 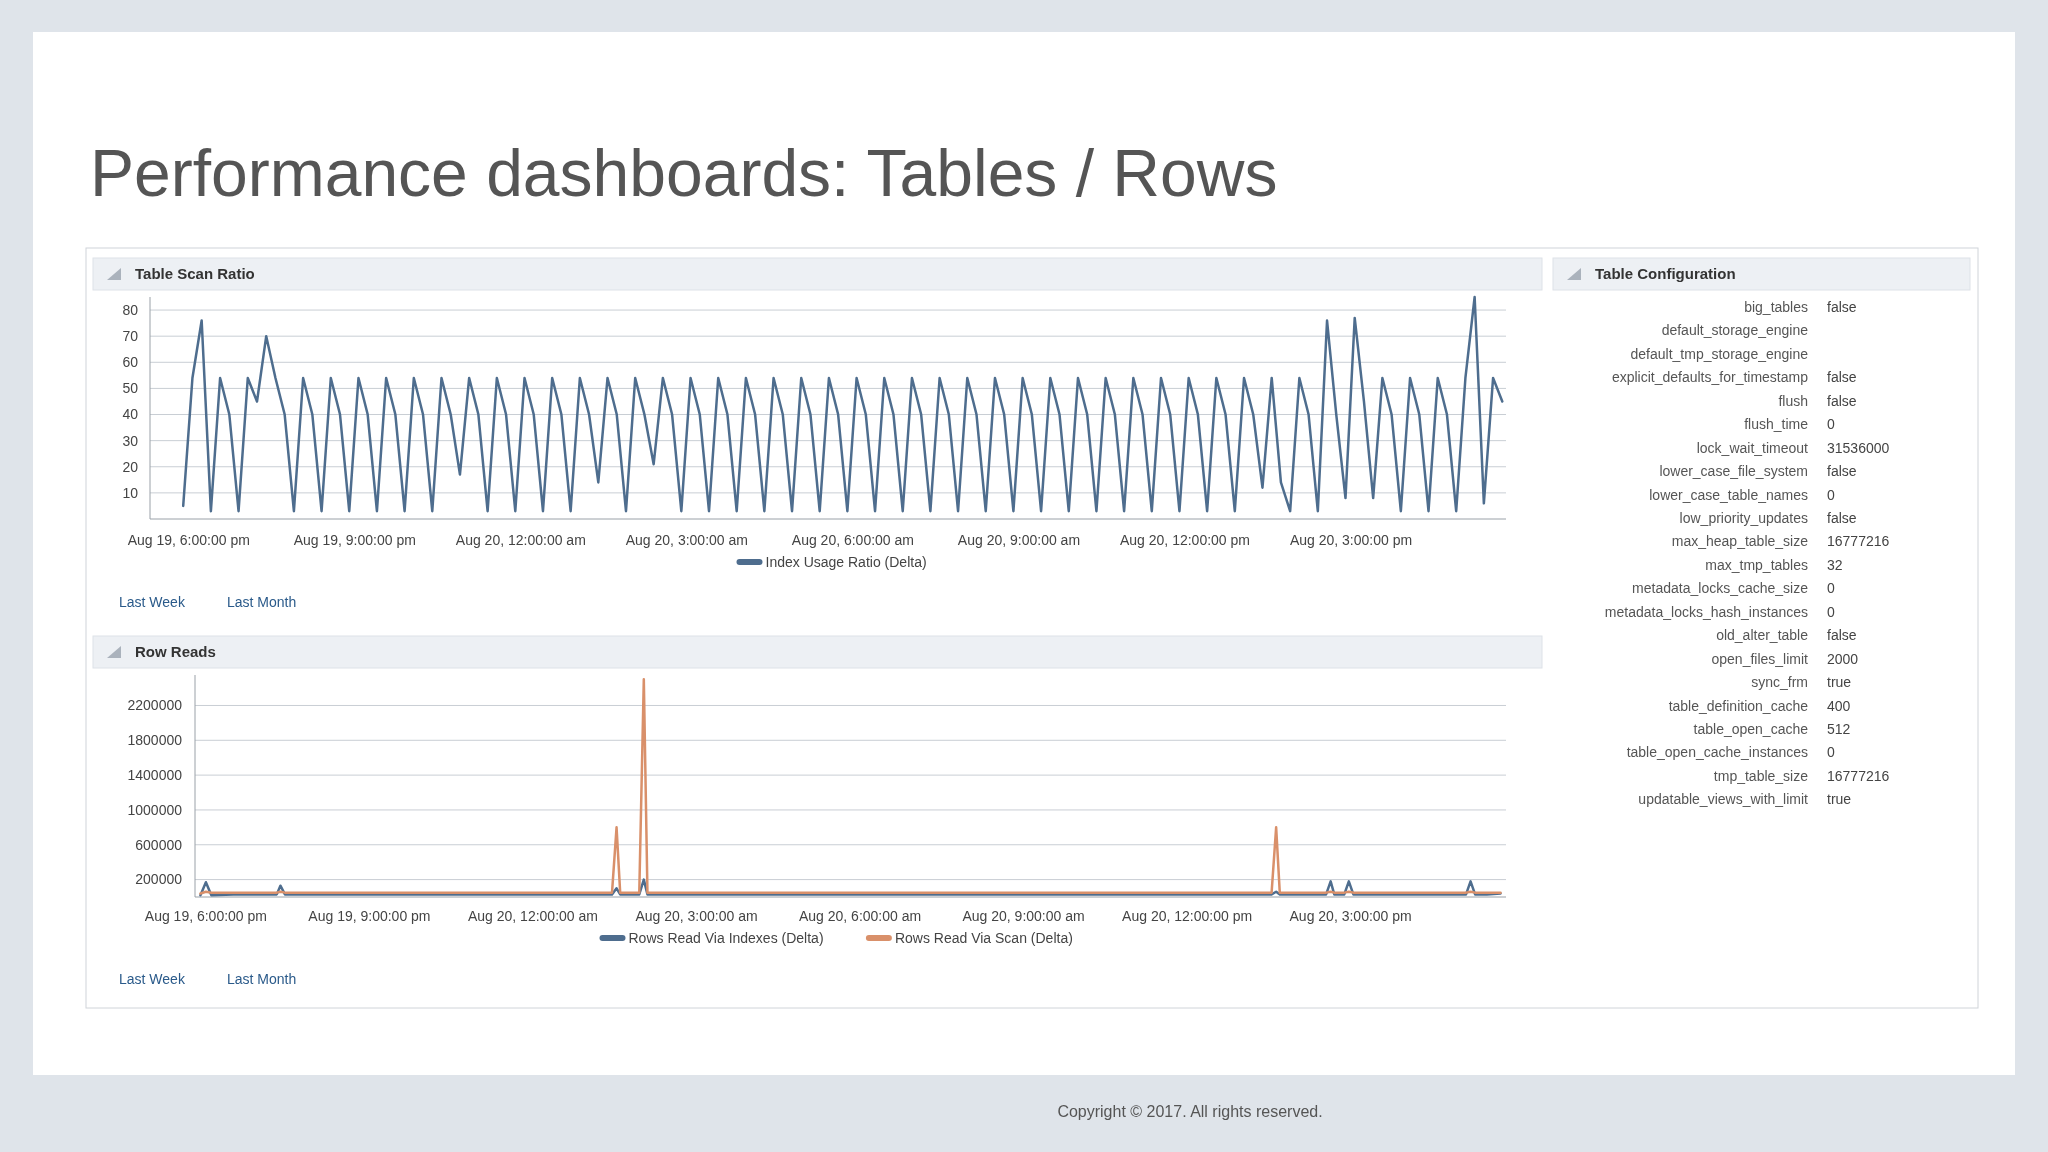 What do you see at coordinates (1761, 775) in the screenshot?
I see `category-label: tmp_table_size` at bounding box center [1761, 775].